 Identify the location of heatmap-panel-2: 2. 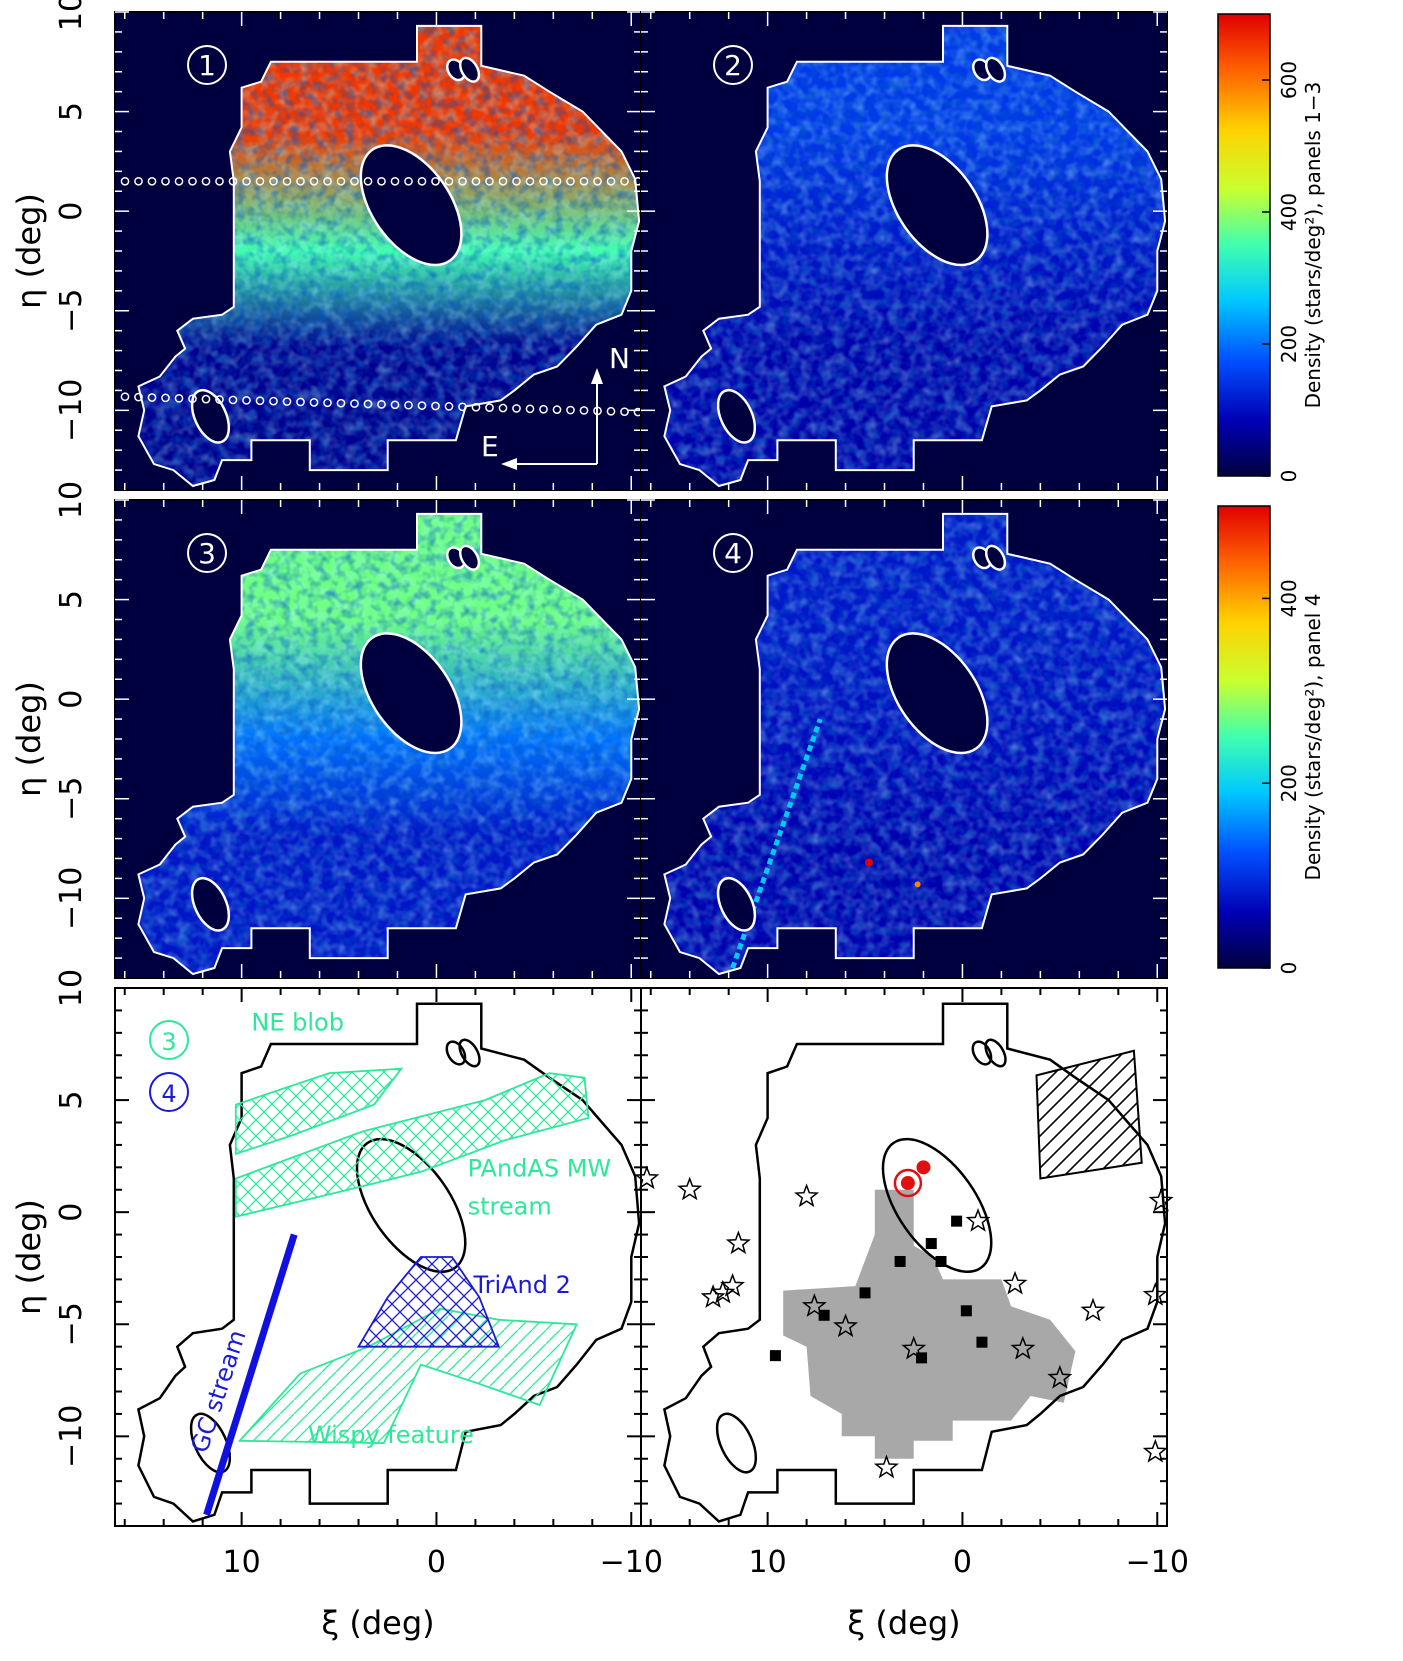
(904, 251).